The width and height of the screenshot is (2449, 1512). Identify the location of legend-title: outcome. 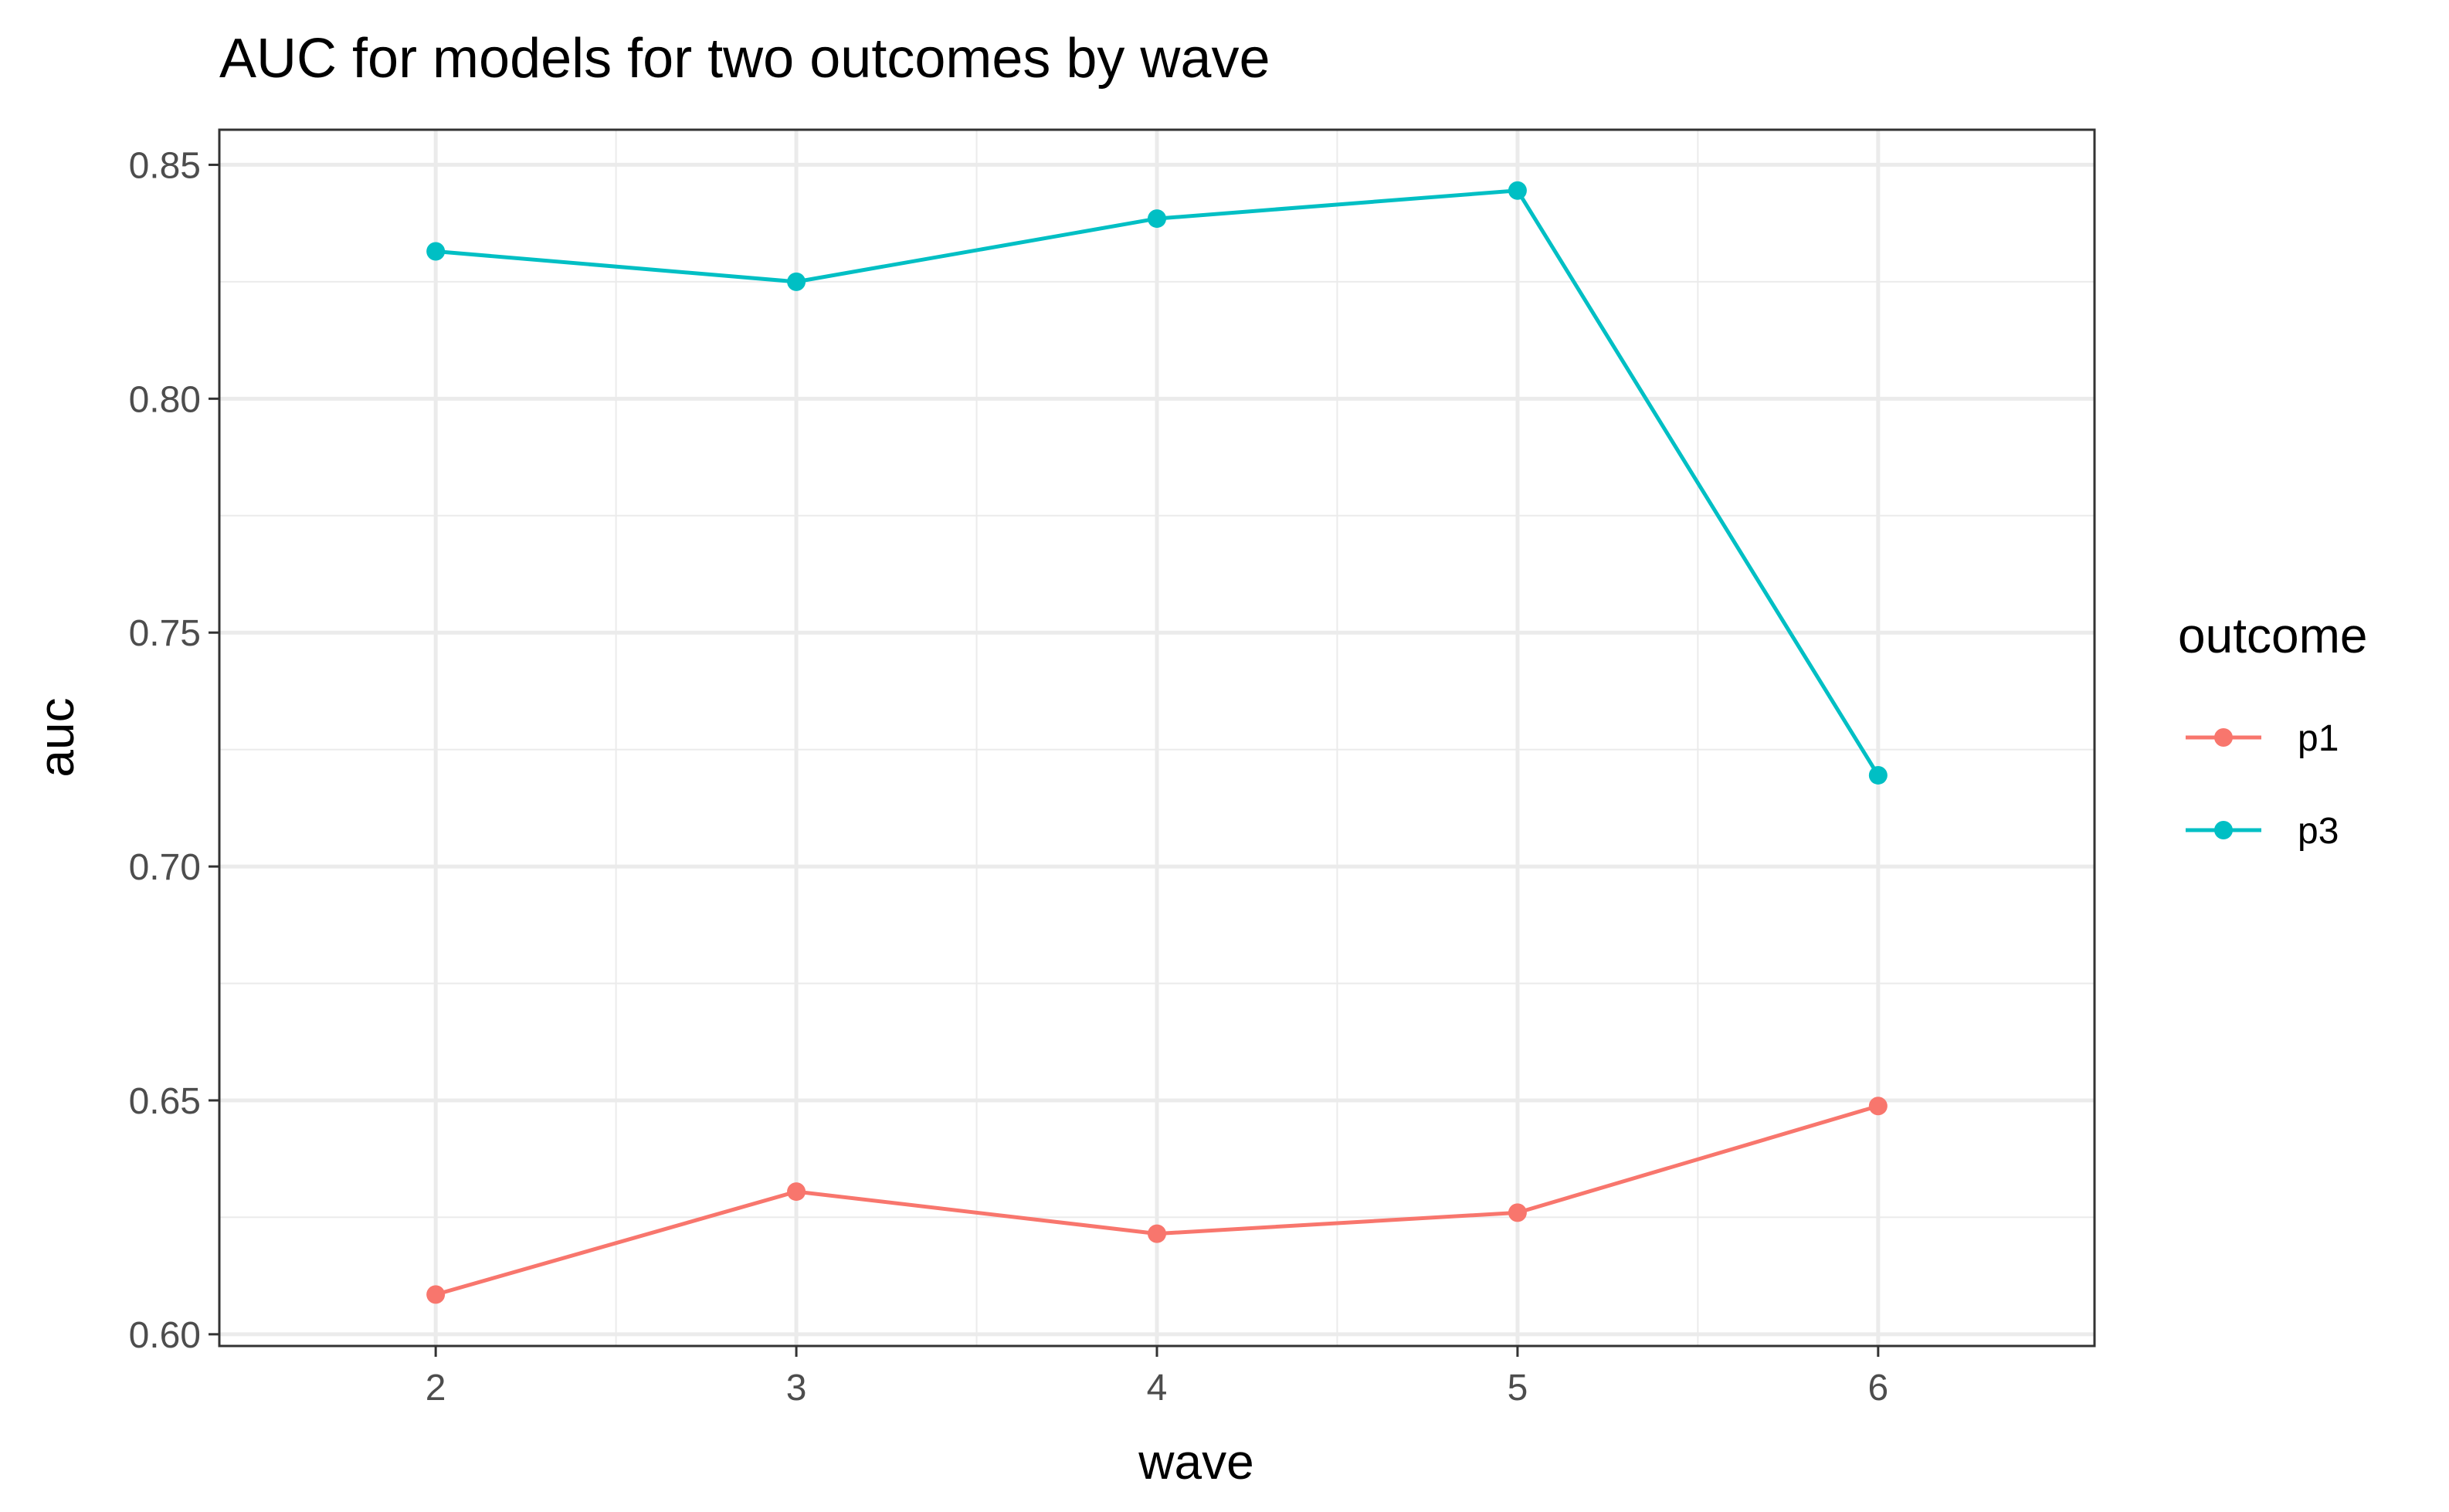
(2272, 635).